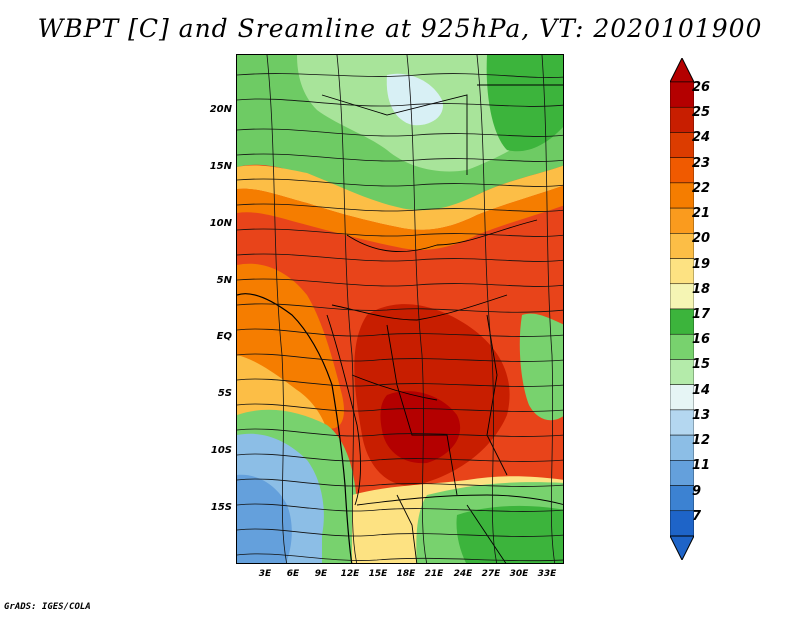 This screenshot has width=800, height=618. I want to click on x-tick-label: 24E, so click(463, 574).